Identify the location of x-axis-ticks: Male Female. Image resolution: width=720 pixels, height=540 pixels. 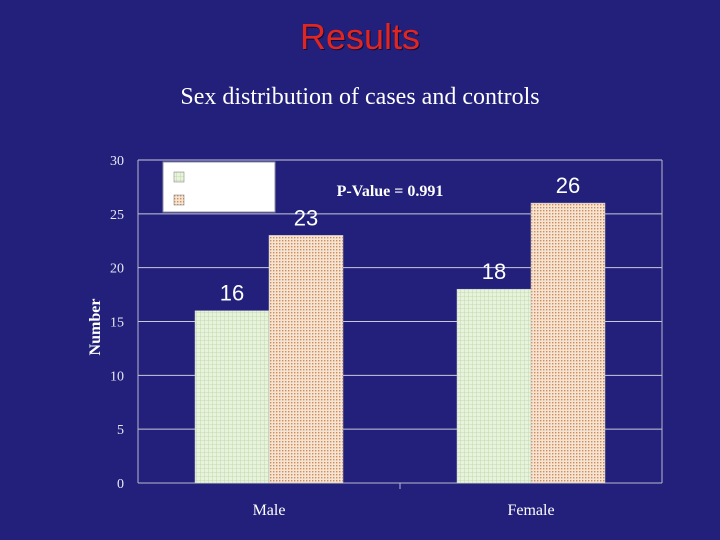
(404, 501).